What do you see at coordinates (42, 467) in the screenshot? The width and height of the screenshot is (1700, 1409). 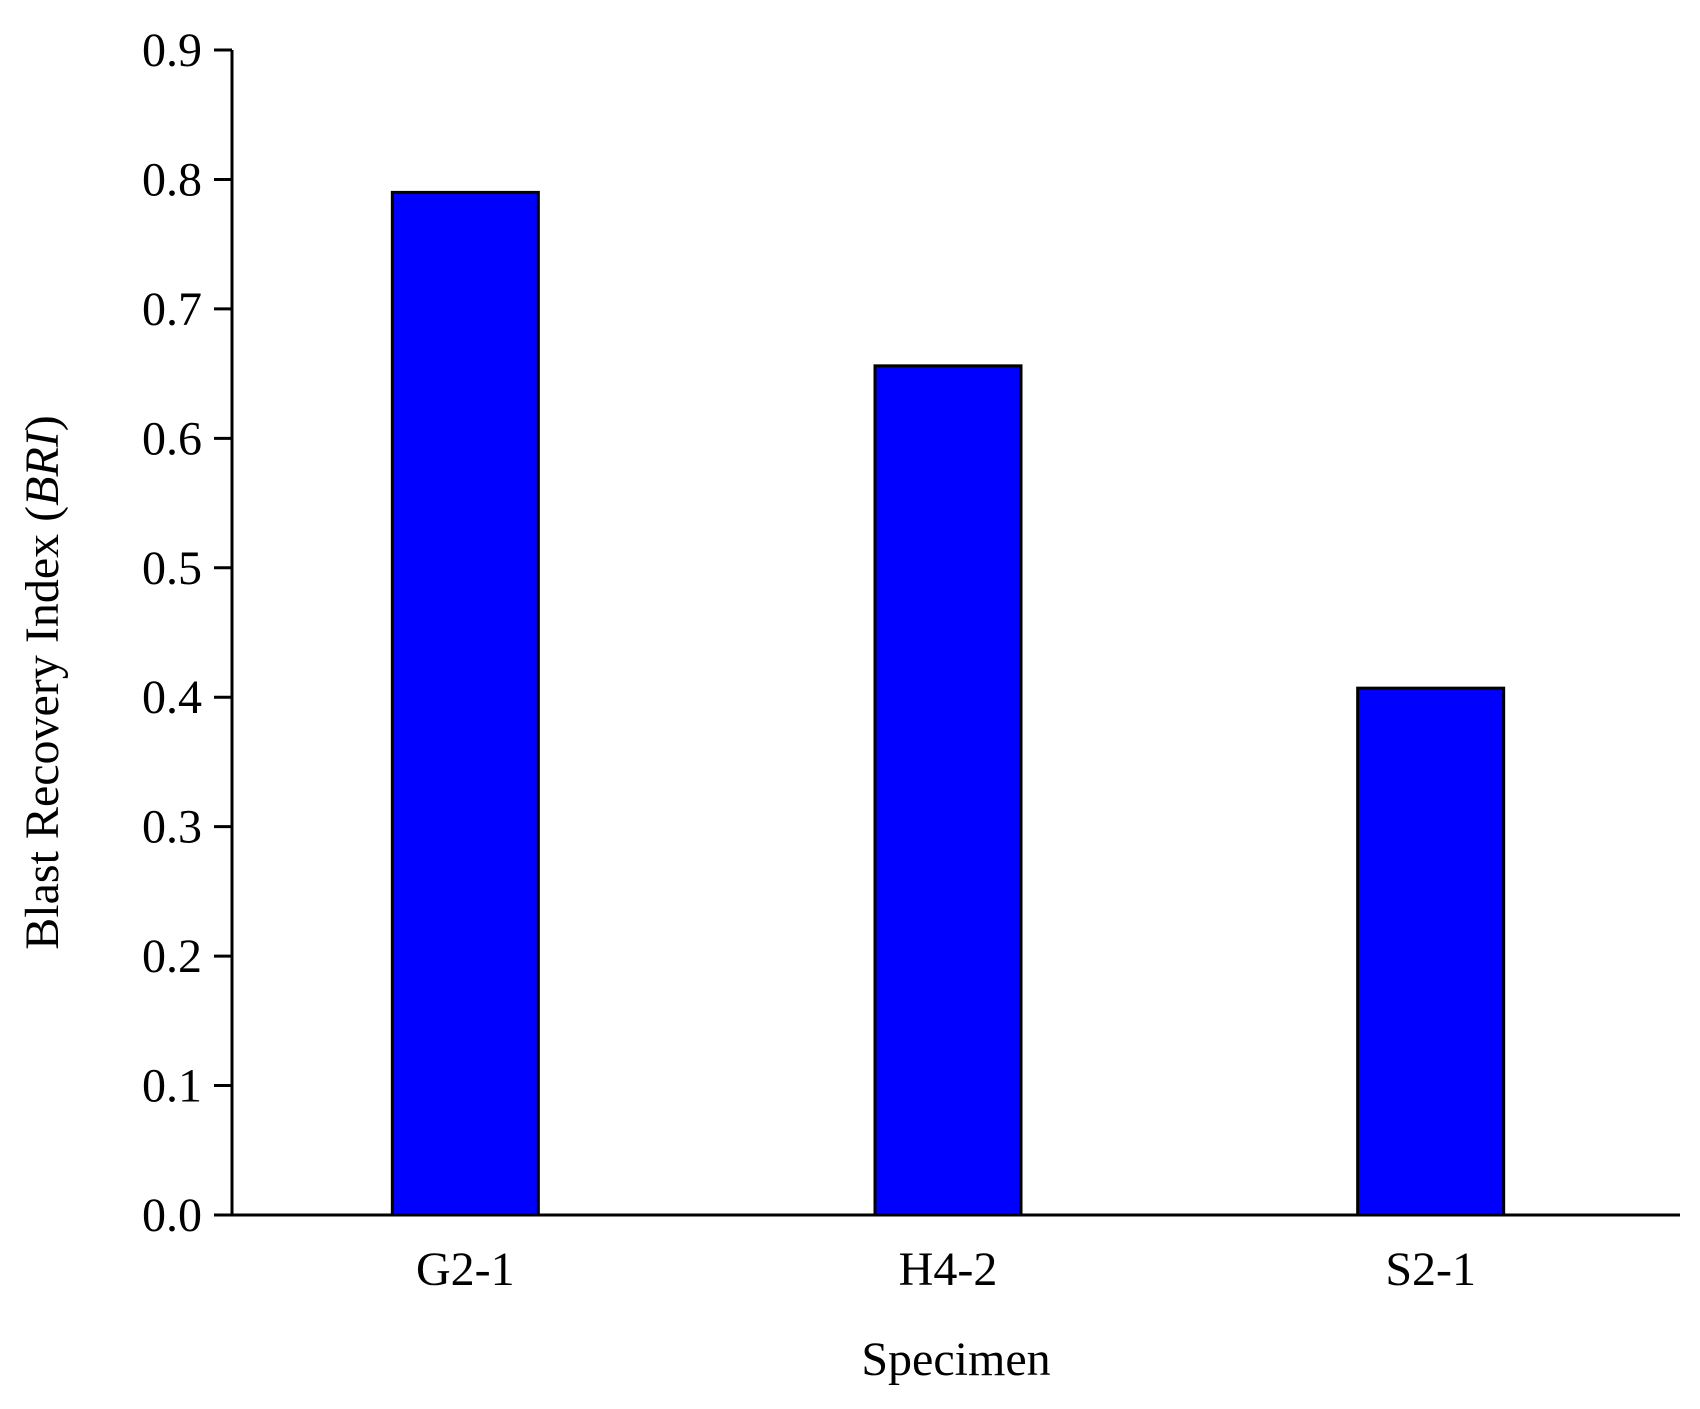 I see `y-axis-title-italic: BRI` at bounding box center [42, 467].